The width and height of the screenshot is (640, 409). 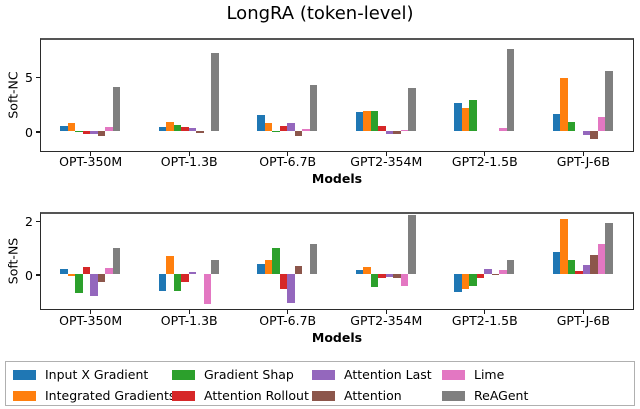 I want to click on x-axis-label-top: Models, so click(x=337, y=178).